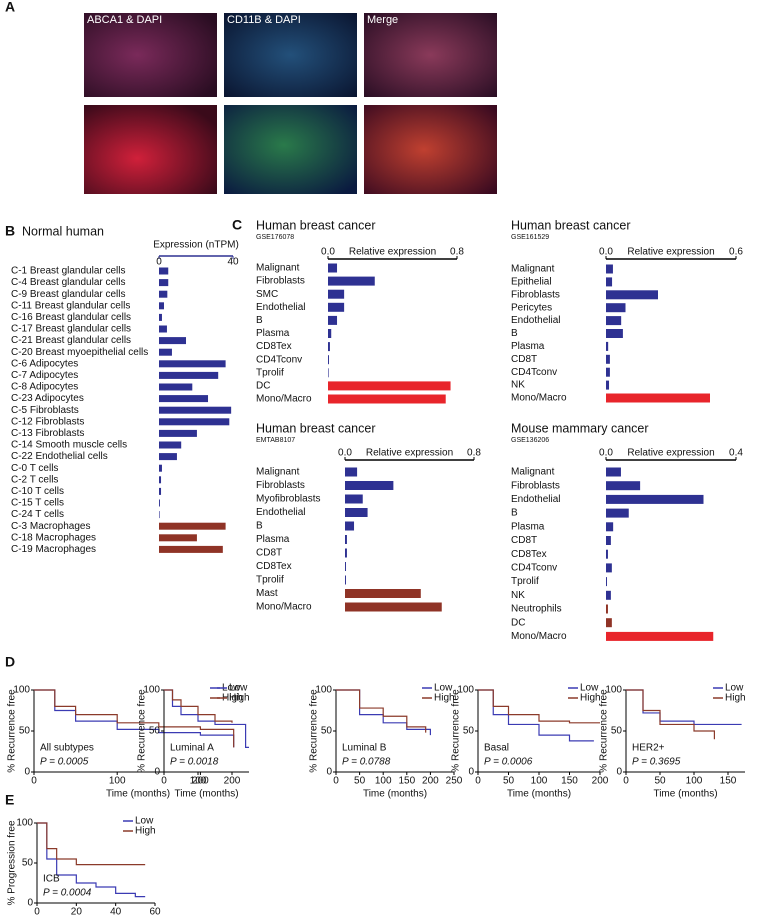  Describe the element at coordinates (10, 7) in the screenshot. I see `panel-label: A` at that location.